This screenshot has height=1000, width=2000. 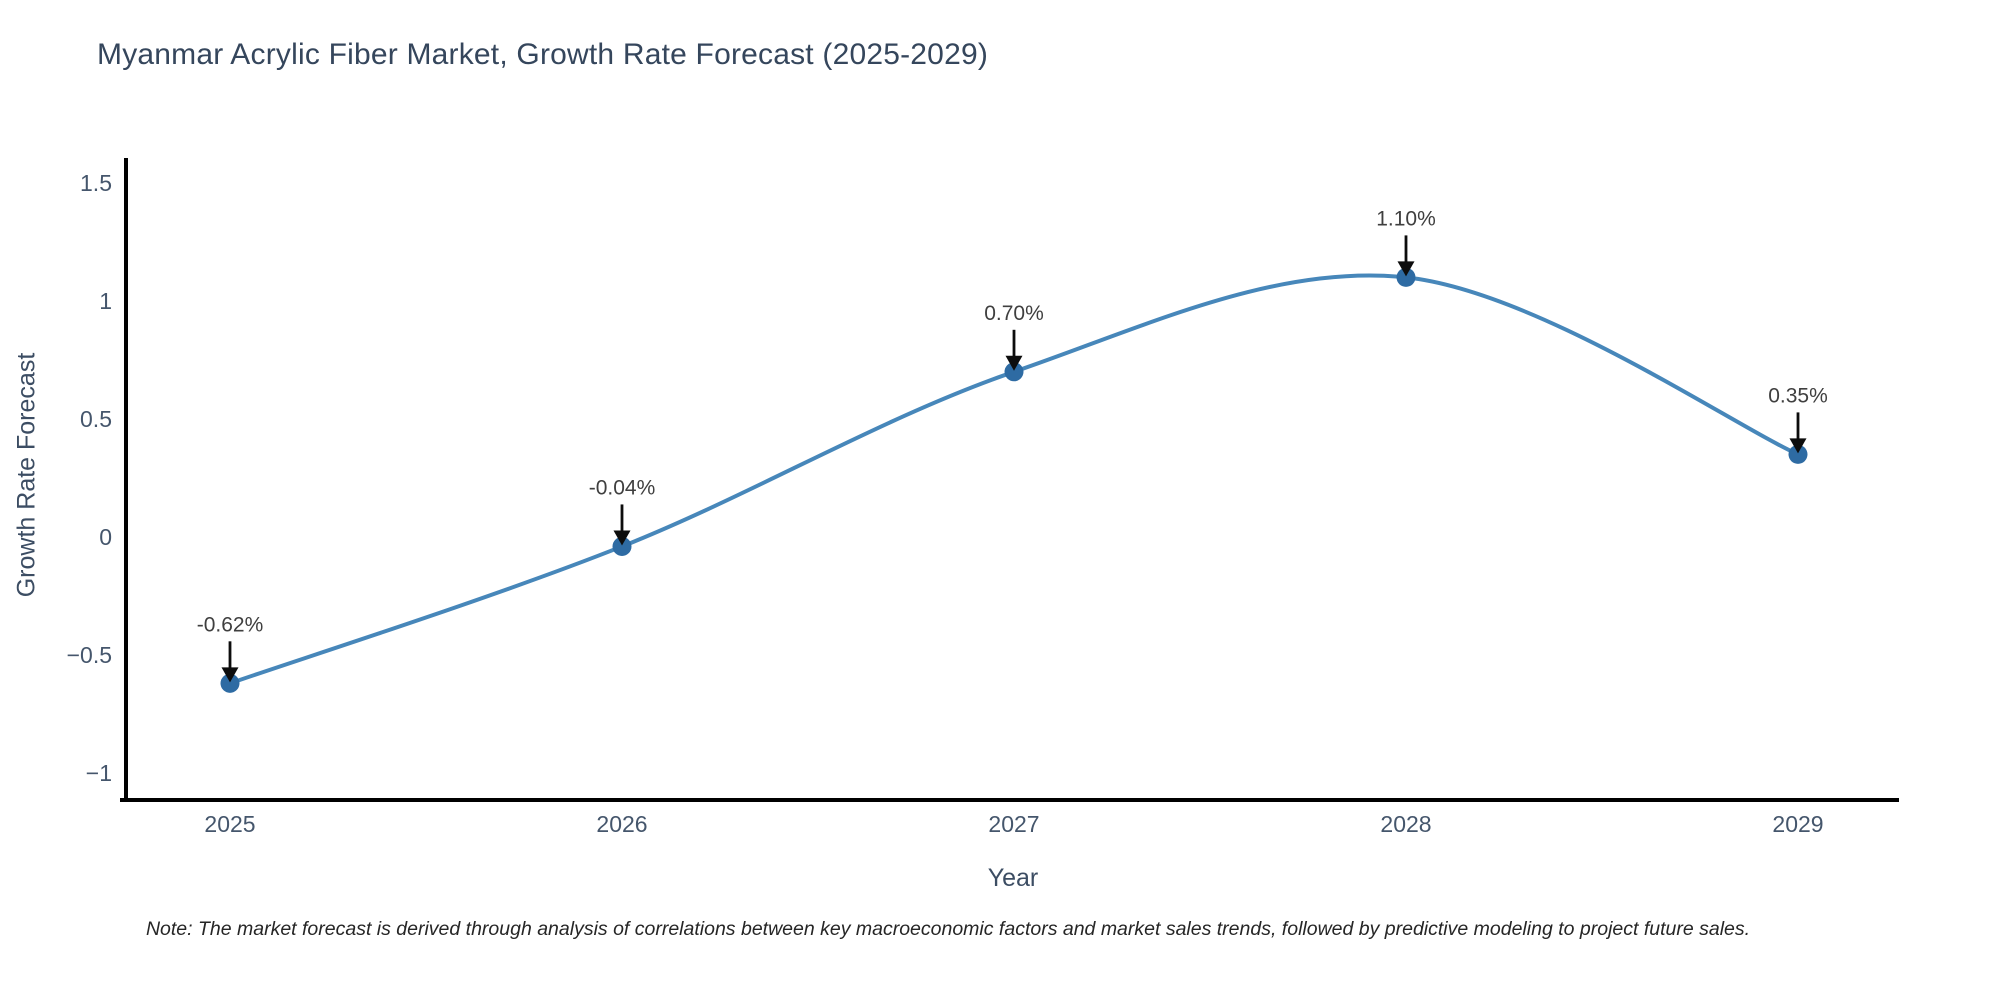 What do you see at coordinates (99, 773) in the screenshot?
I see `y-tick-label: −1` at bounding box center [99, 773].